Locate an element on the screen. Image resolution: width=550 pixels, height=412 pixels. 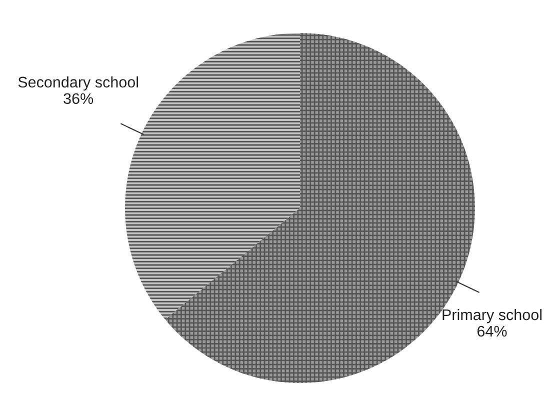
slice-label: Secondary school is located at coordinates (78, 83).